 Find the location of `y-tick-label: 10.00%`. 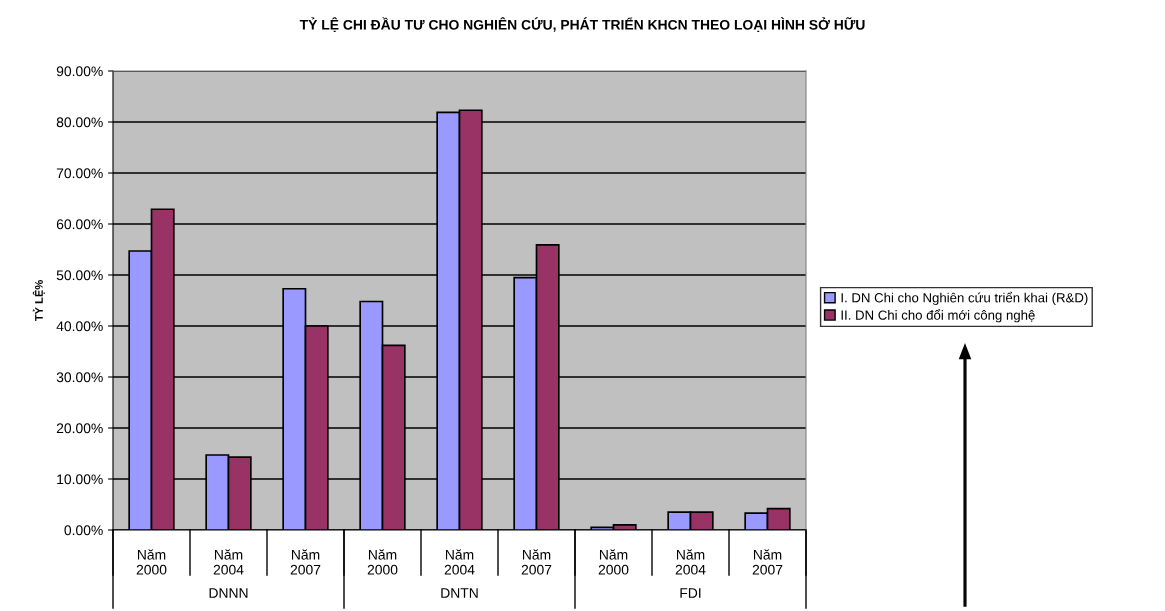

y-tick-label: 10.00% is located at coordinates (80, 479).